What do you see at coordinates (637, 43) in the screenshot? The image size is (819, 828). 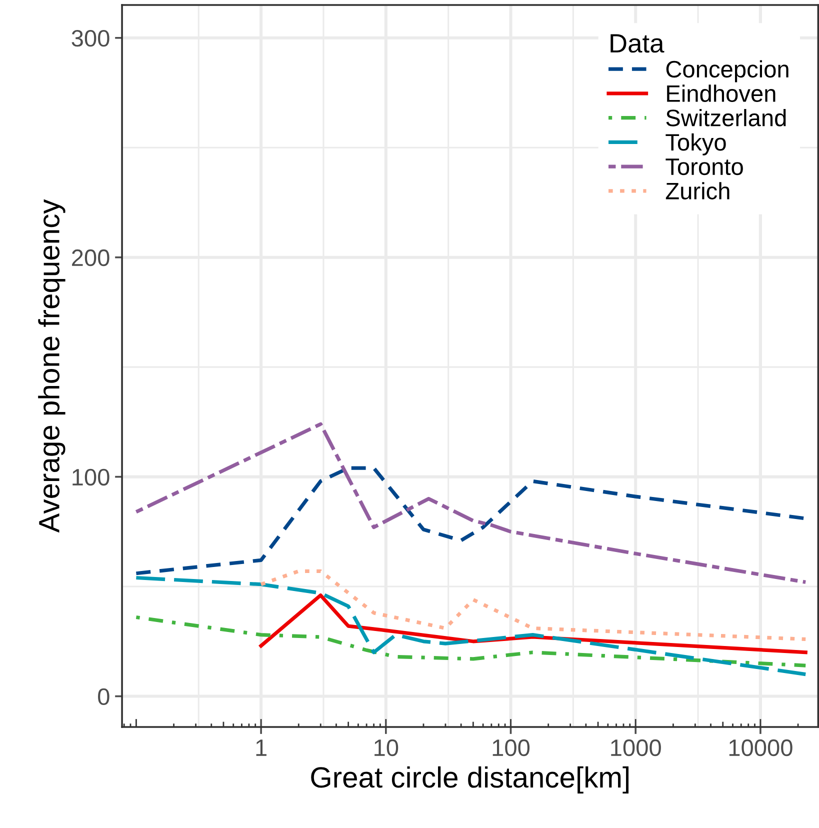 I see `legend-title: Data` at bounding box center [637, 43].